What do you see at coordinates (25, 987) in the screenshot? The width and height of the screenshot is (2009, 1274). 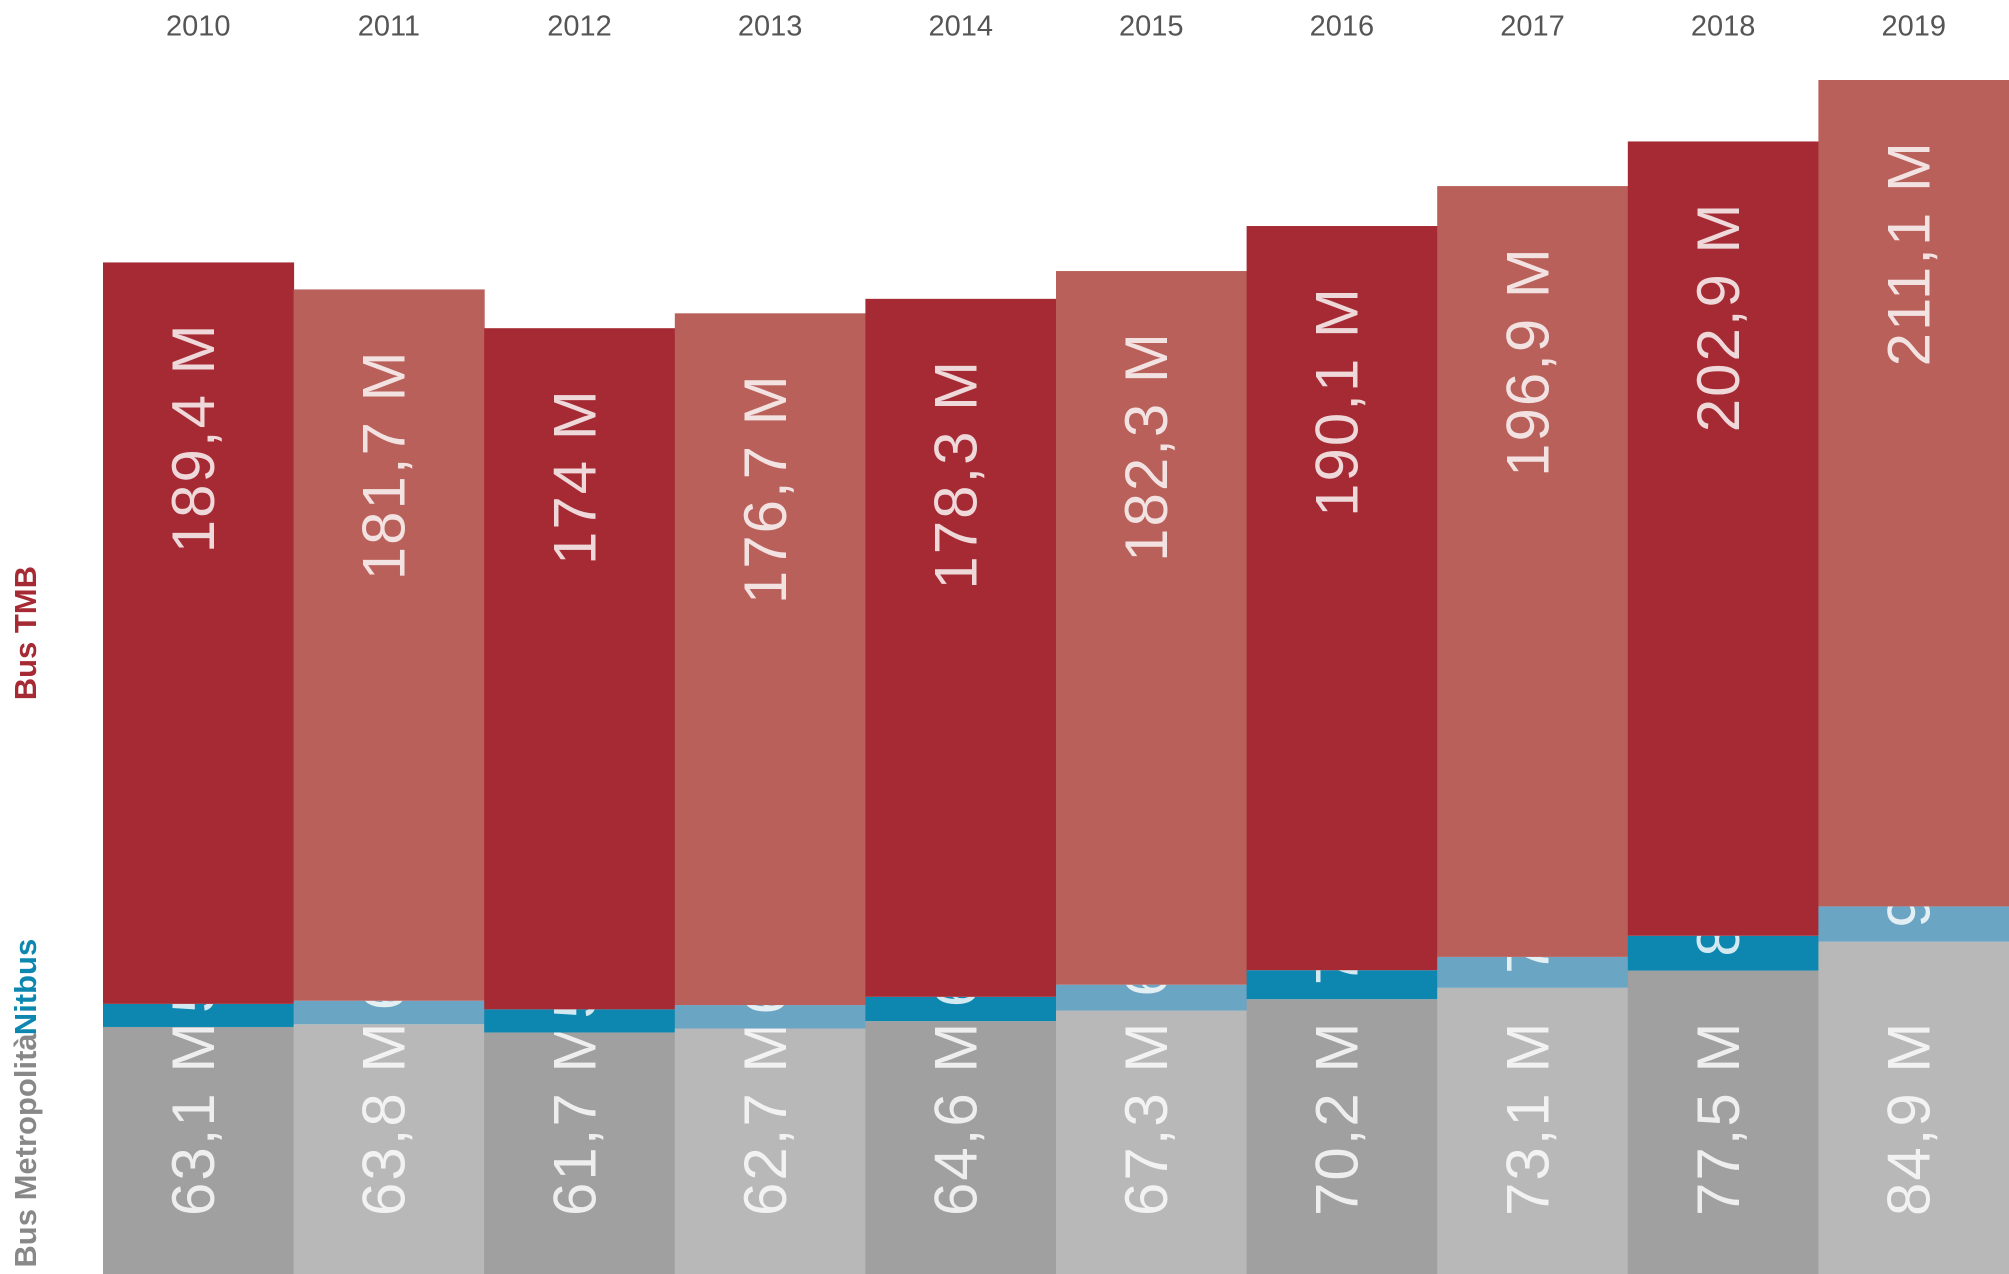 I see `legend-label: Nitbus` at bounding box center [25, 987].